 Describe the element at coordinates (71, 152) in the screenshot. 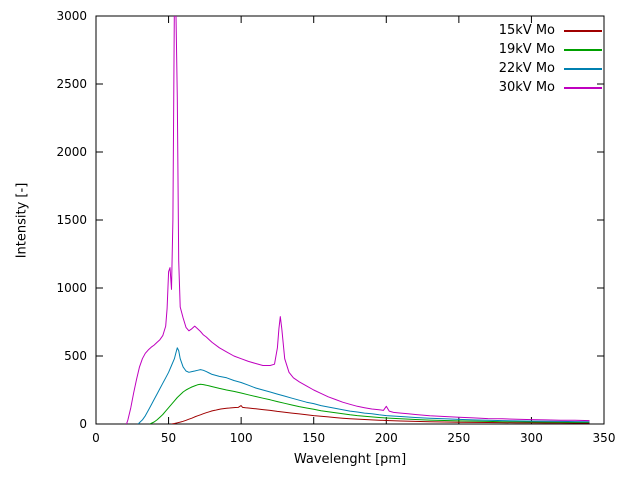

I see `y-tick-label: 2000` at that location.